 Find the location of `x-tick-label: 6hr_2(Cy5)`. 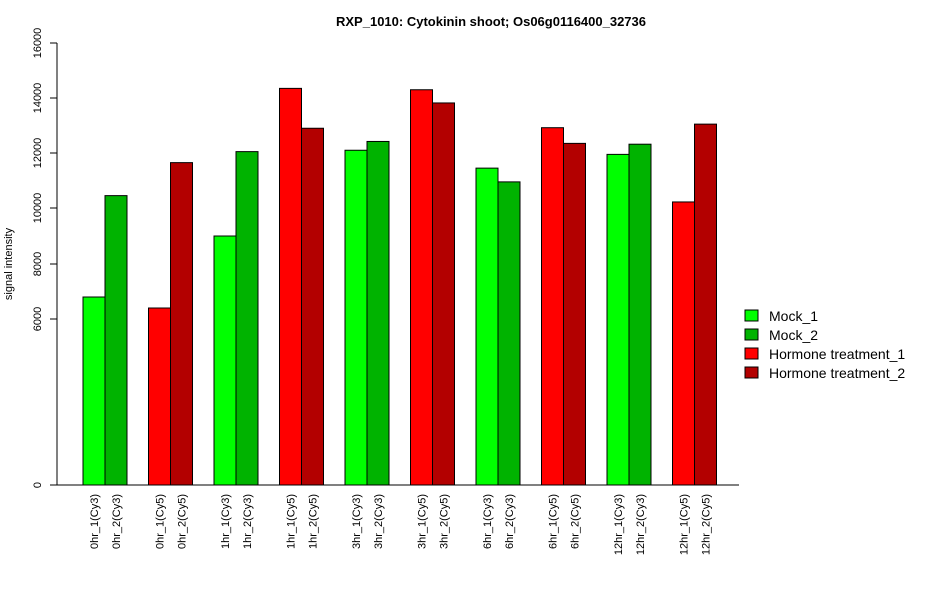

x-tick-label: 6hr_2(Cy5) is located at coordinates (576, 521).